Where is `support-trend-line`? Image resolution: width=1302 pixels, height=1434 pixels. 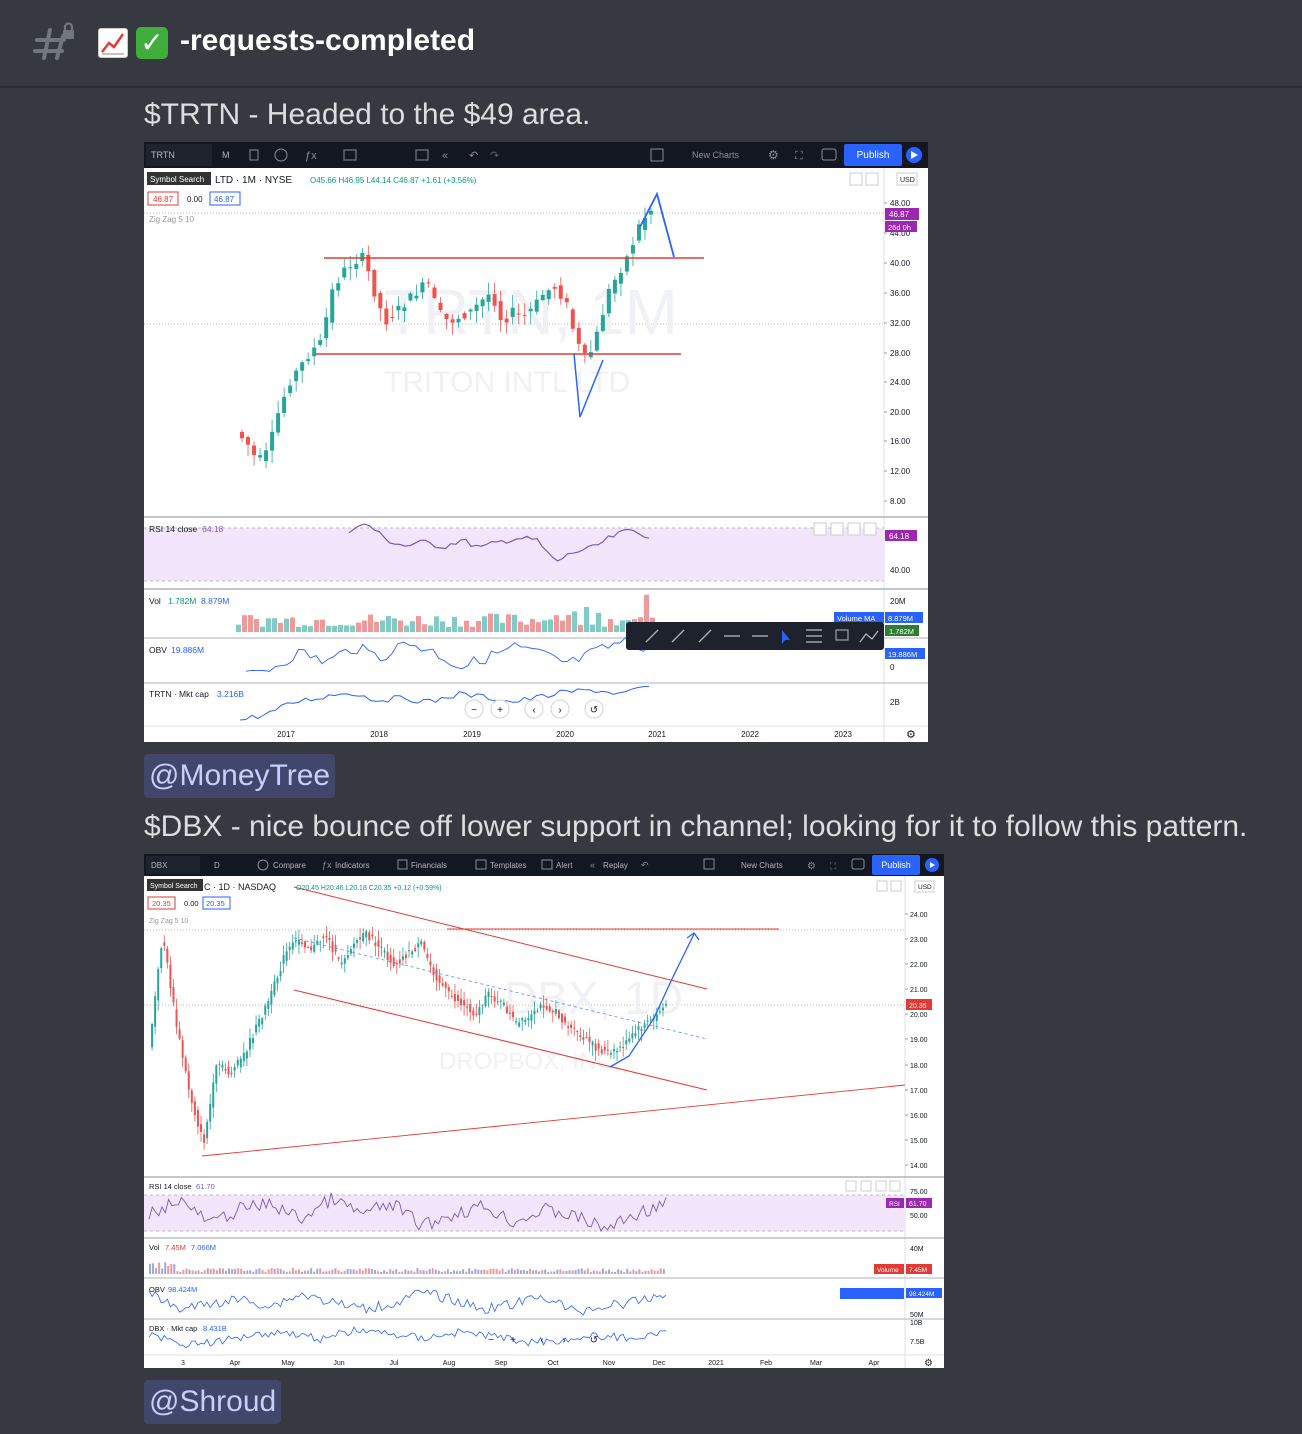 support-trend-line is located at coordinates (553, 1120).